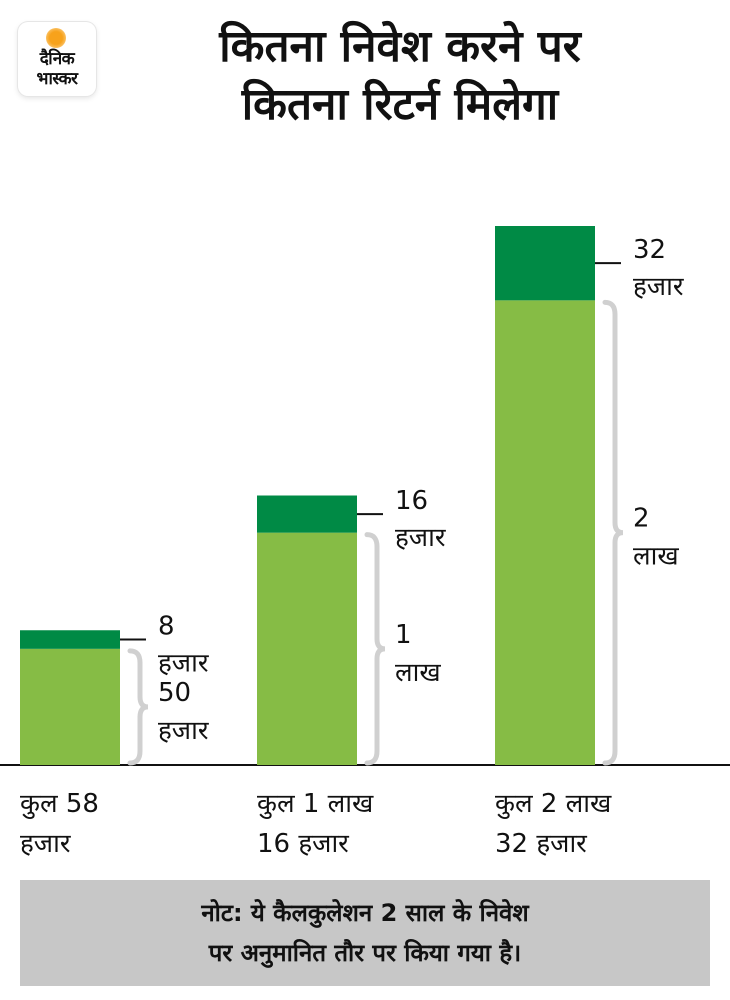  Describe the element at coordinates (315, 804) in the screenshot. I see `category-label: कुल 1 लाख` at that location.